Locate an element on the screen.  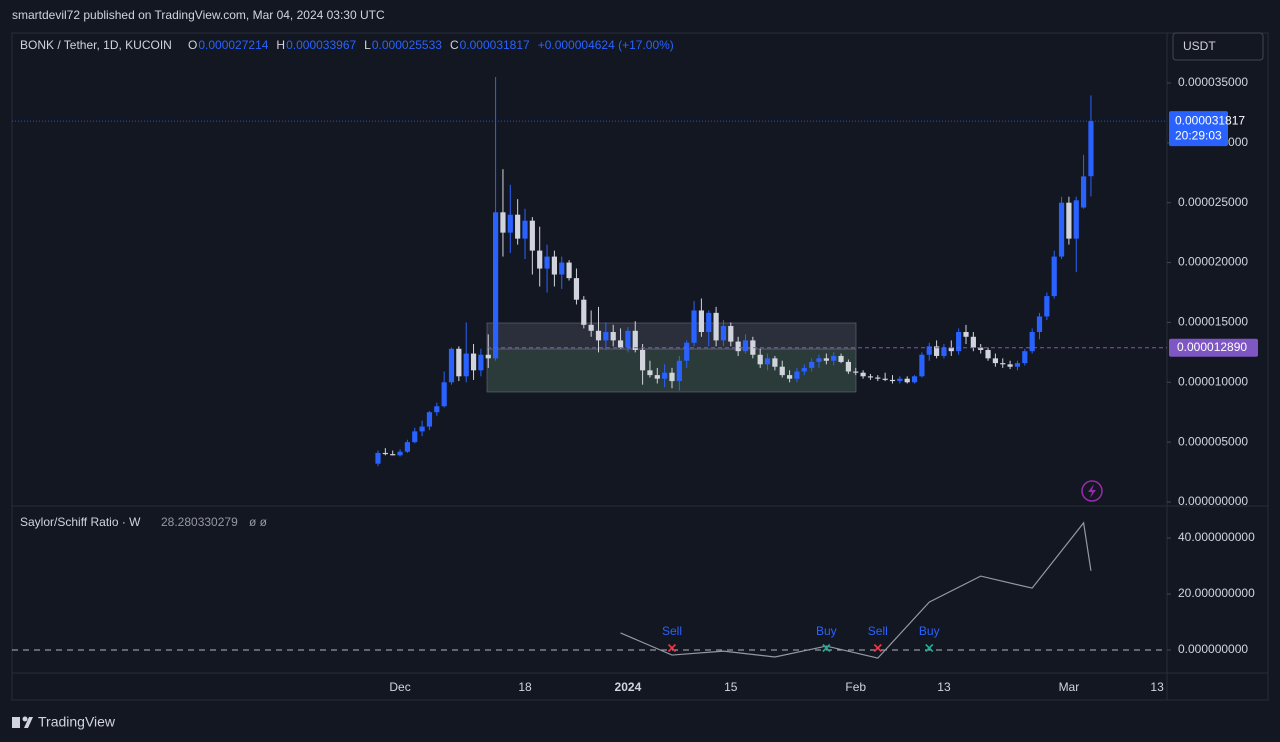
symbol-title: BONK / Tether, 1D, KUCOIN is located at coordinates (96, 45).